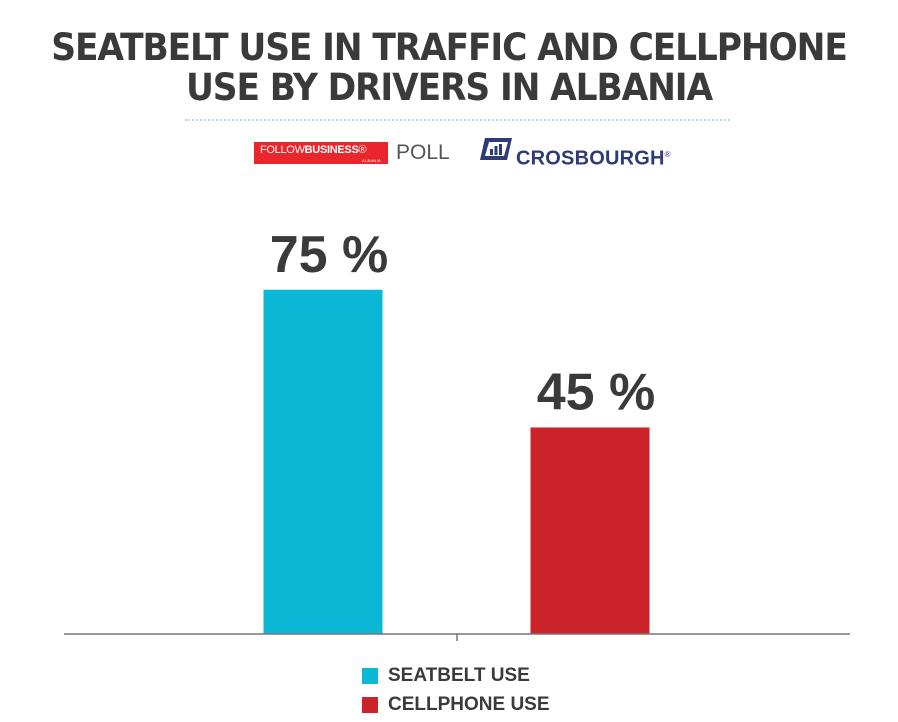  I want to click on followbusiness-logo: FOLLOWBUSINESS® ALBANIA, so click(321, 153).